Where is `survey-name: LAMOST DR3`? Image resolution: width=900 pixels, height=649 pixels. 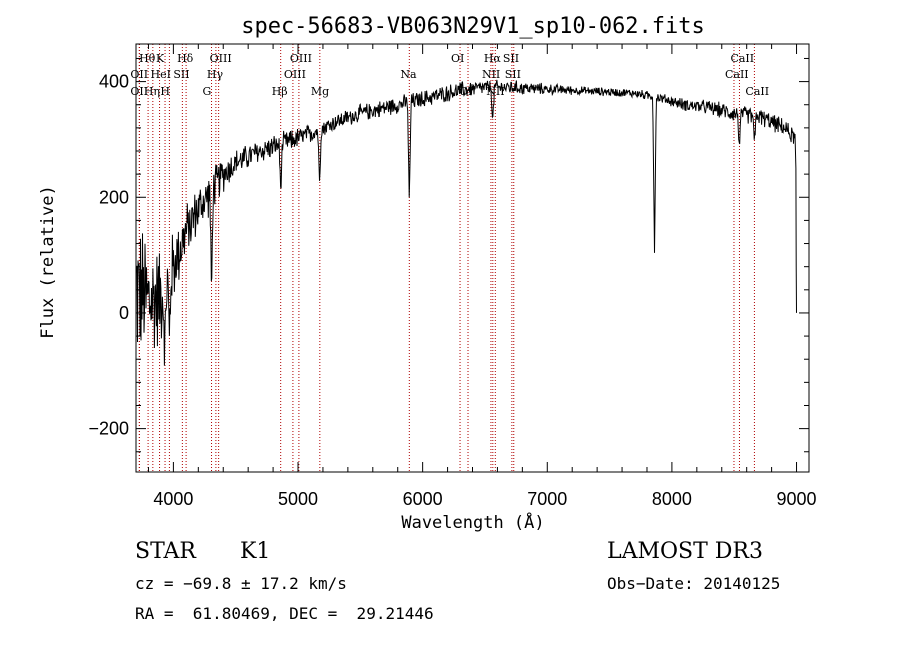
survey-name: LAMOST DR3 is located at coordinates (685, 551).